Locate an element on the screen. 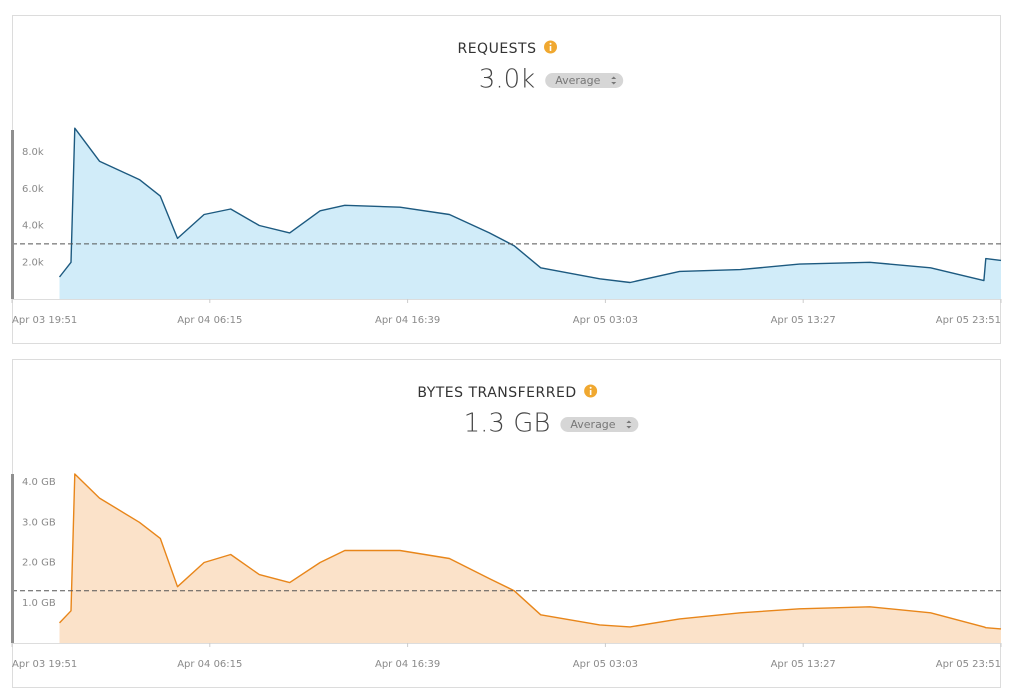 The width and height of the screenshot is (1015, 689). y-tick-label: 3.0 GB is located at coordinates (39, 522).